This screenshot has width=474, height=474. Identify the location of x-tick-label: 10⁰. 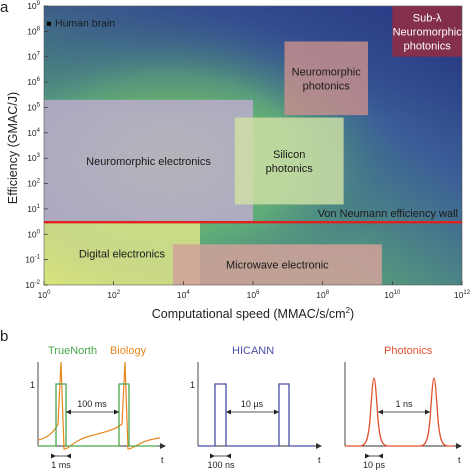
(44, 295).